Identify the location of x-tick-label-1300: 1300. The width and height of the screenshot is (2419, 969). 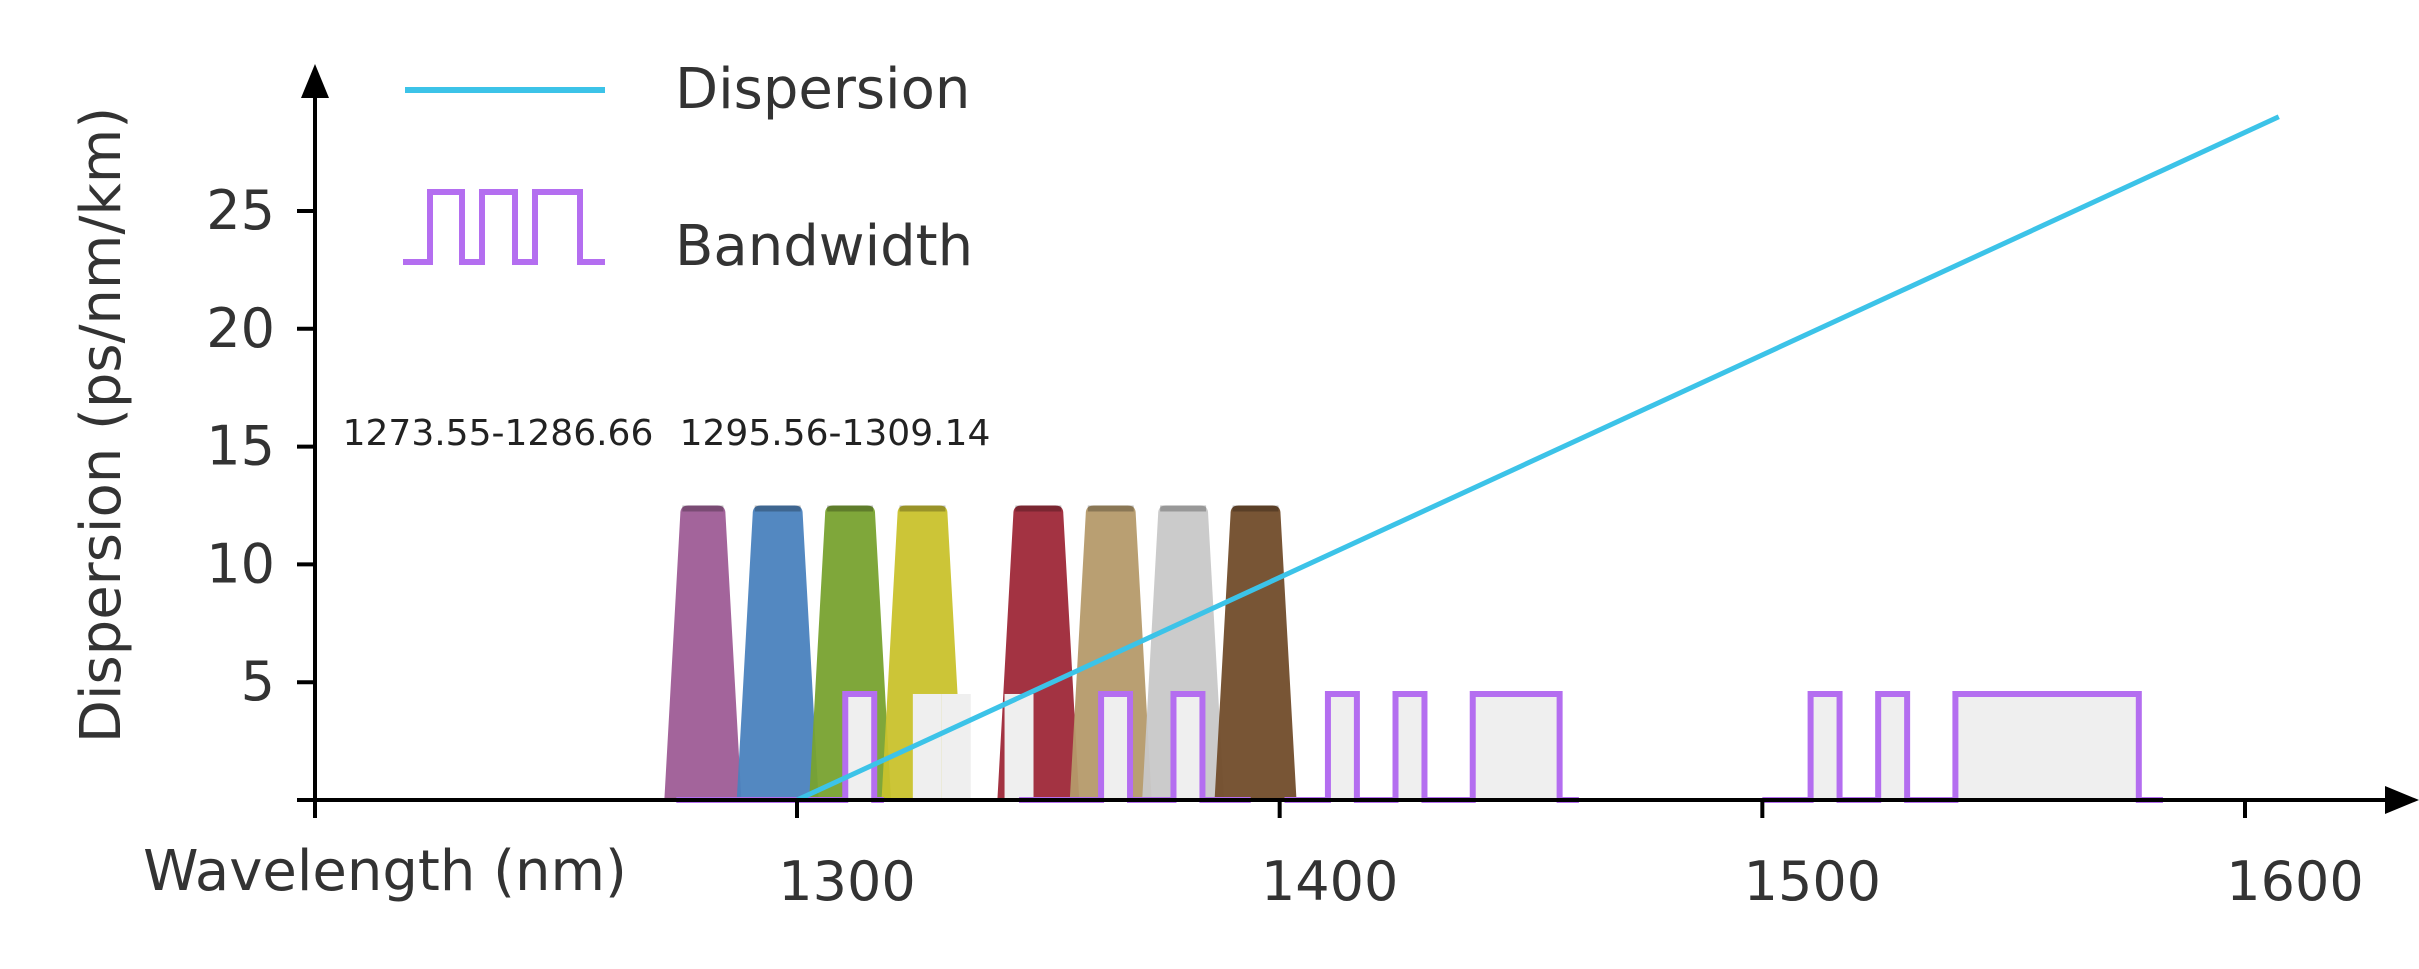
(846, 881).